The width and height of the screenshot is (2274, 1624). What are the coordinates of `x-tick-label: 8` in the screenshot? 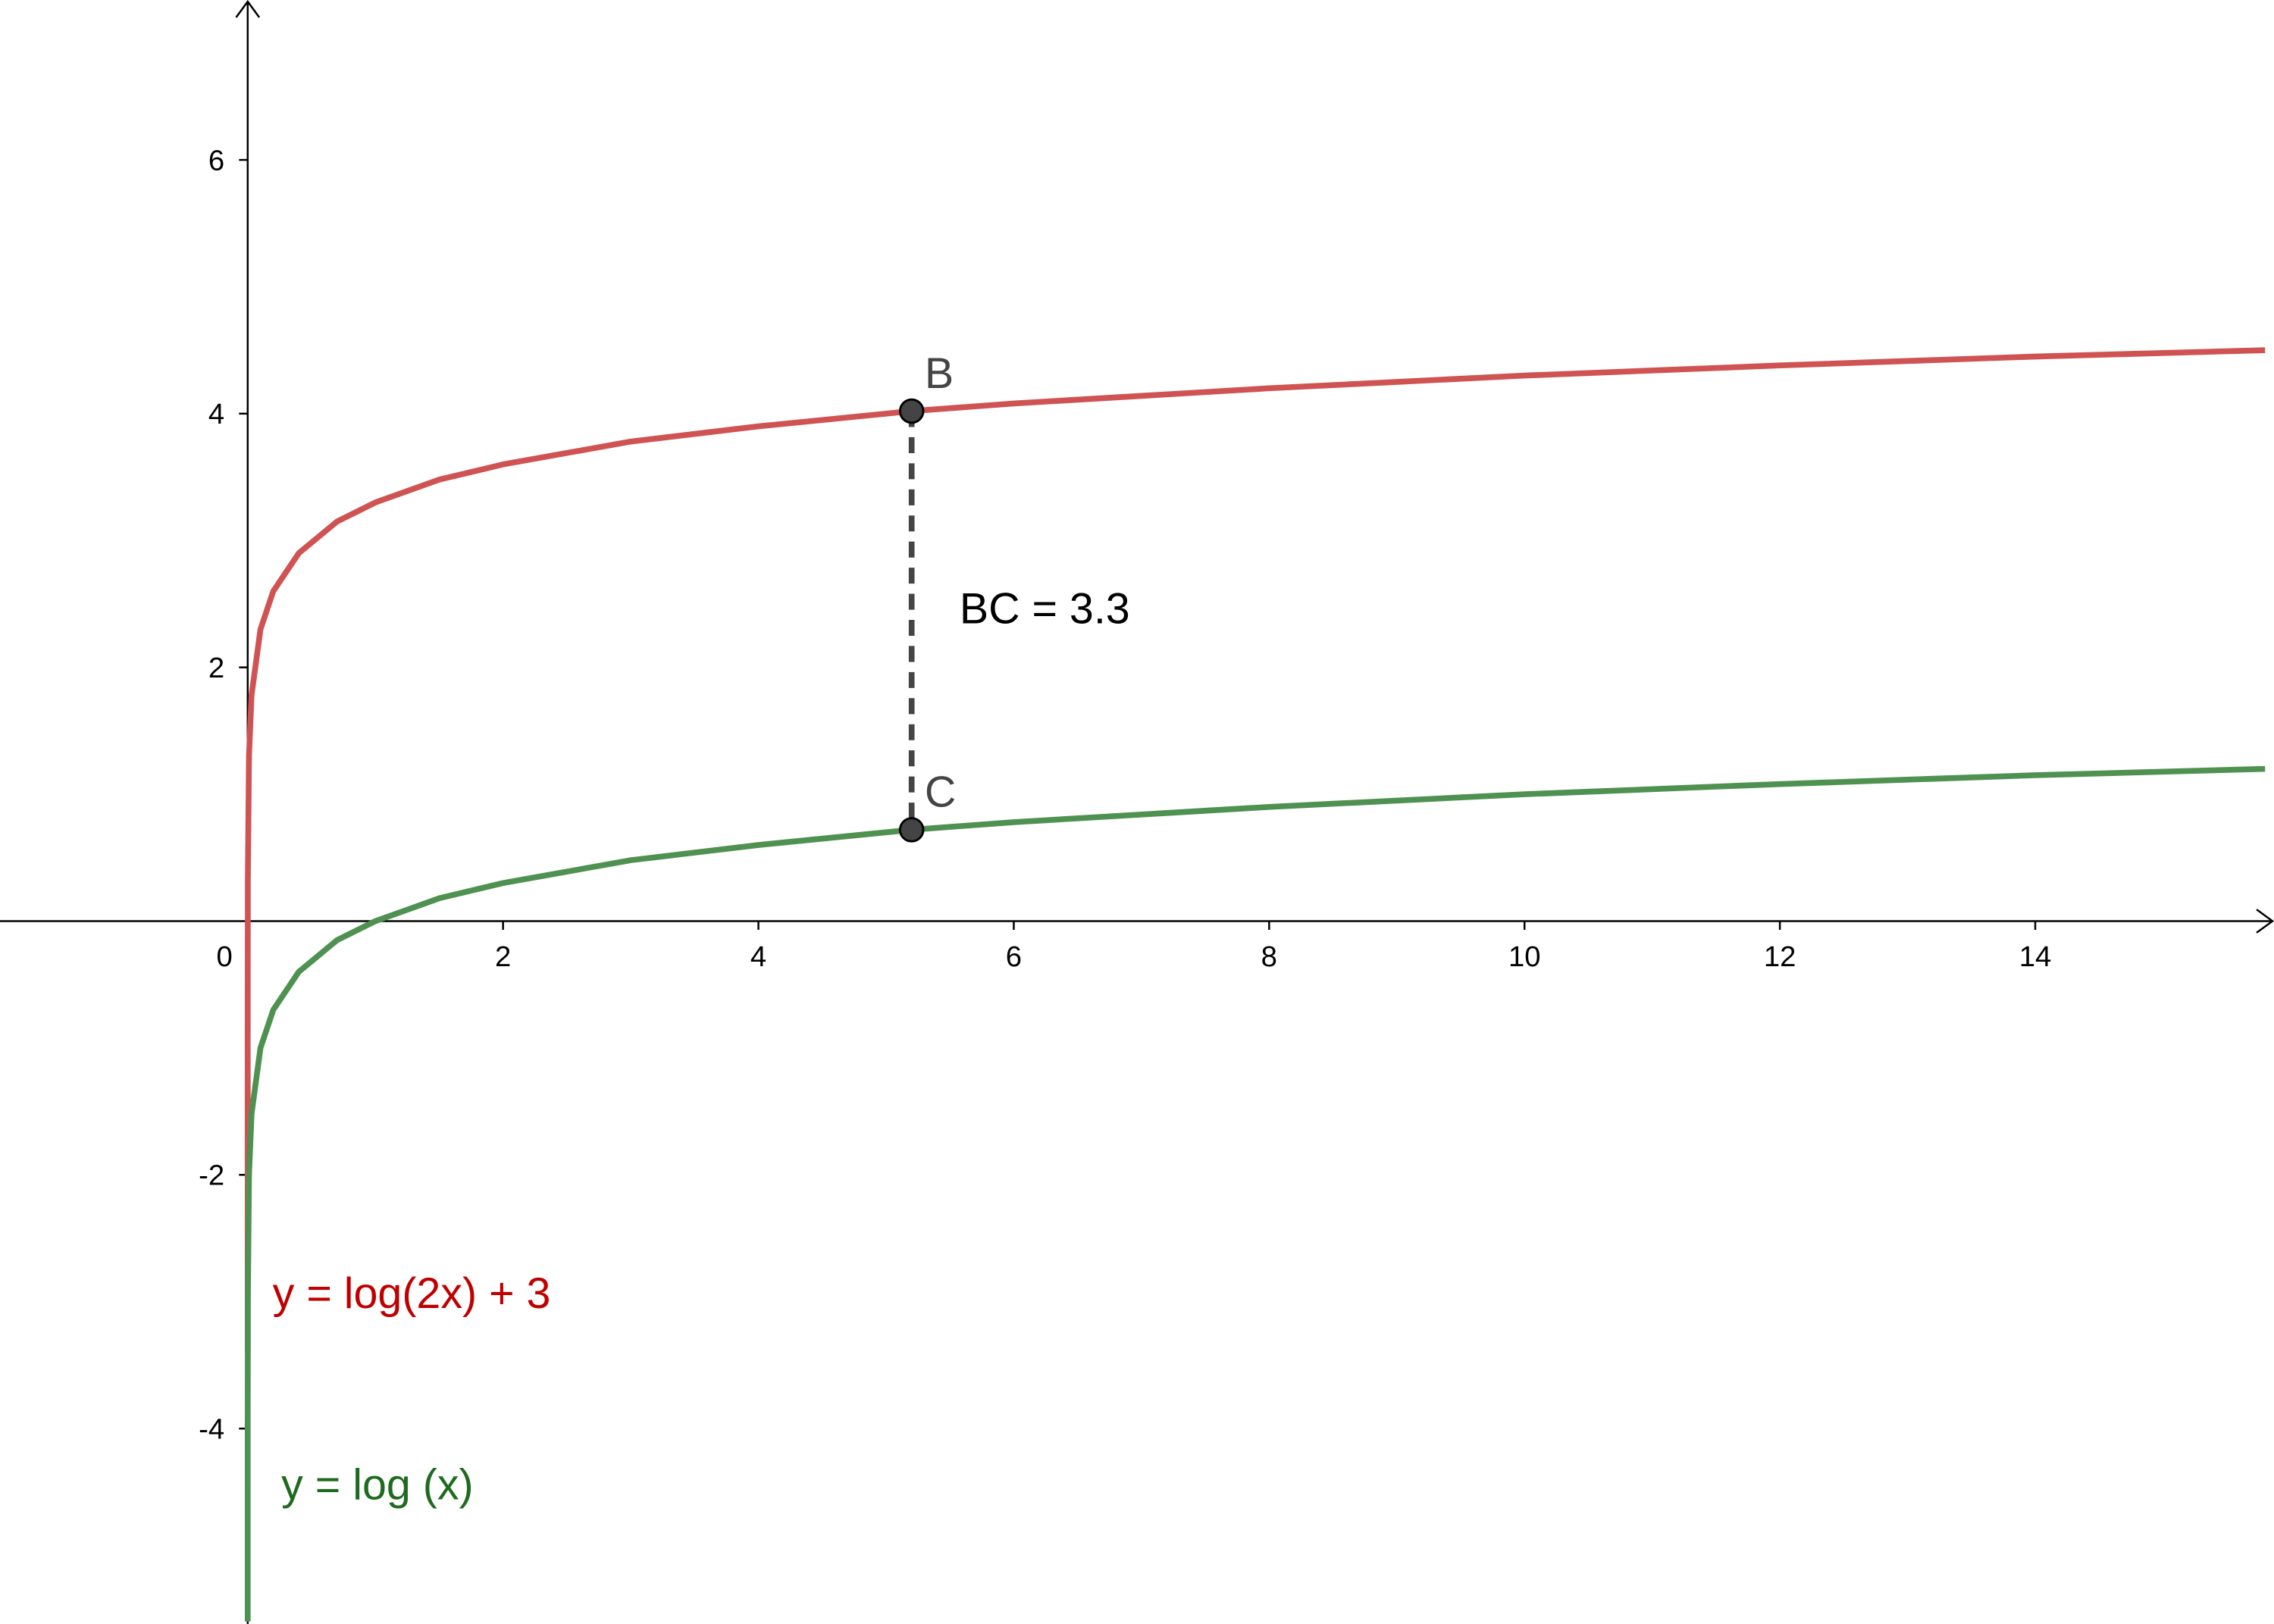 It's located at (1269, 956).